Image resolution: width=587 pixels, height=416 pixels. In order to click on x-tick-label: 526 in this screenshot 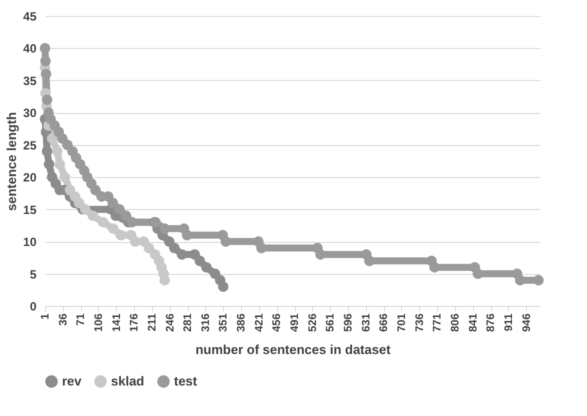, I will do `click(312, 323)`.